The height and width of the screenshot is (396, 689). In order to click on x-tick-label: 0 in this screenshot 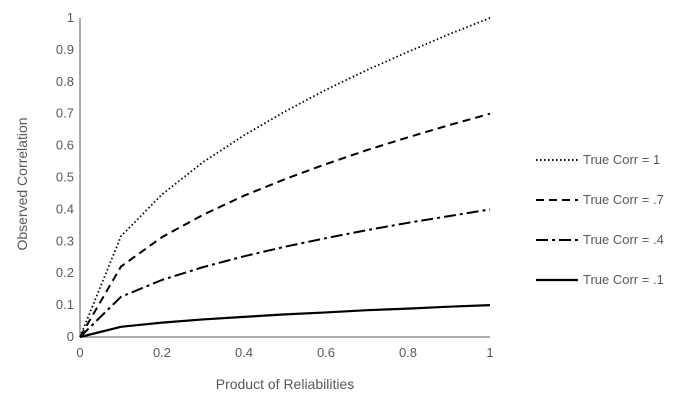, I will do `click(79, 352)`.